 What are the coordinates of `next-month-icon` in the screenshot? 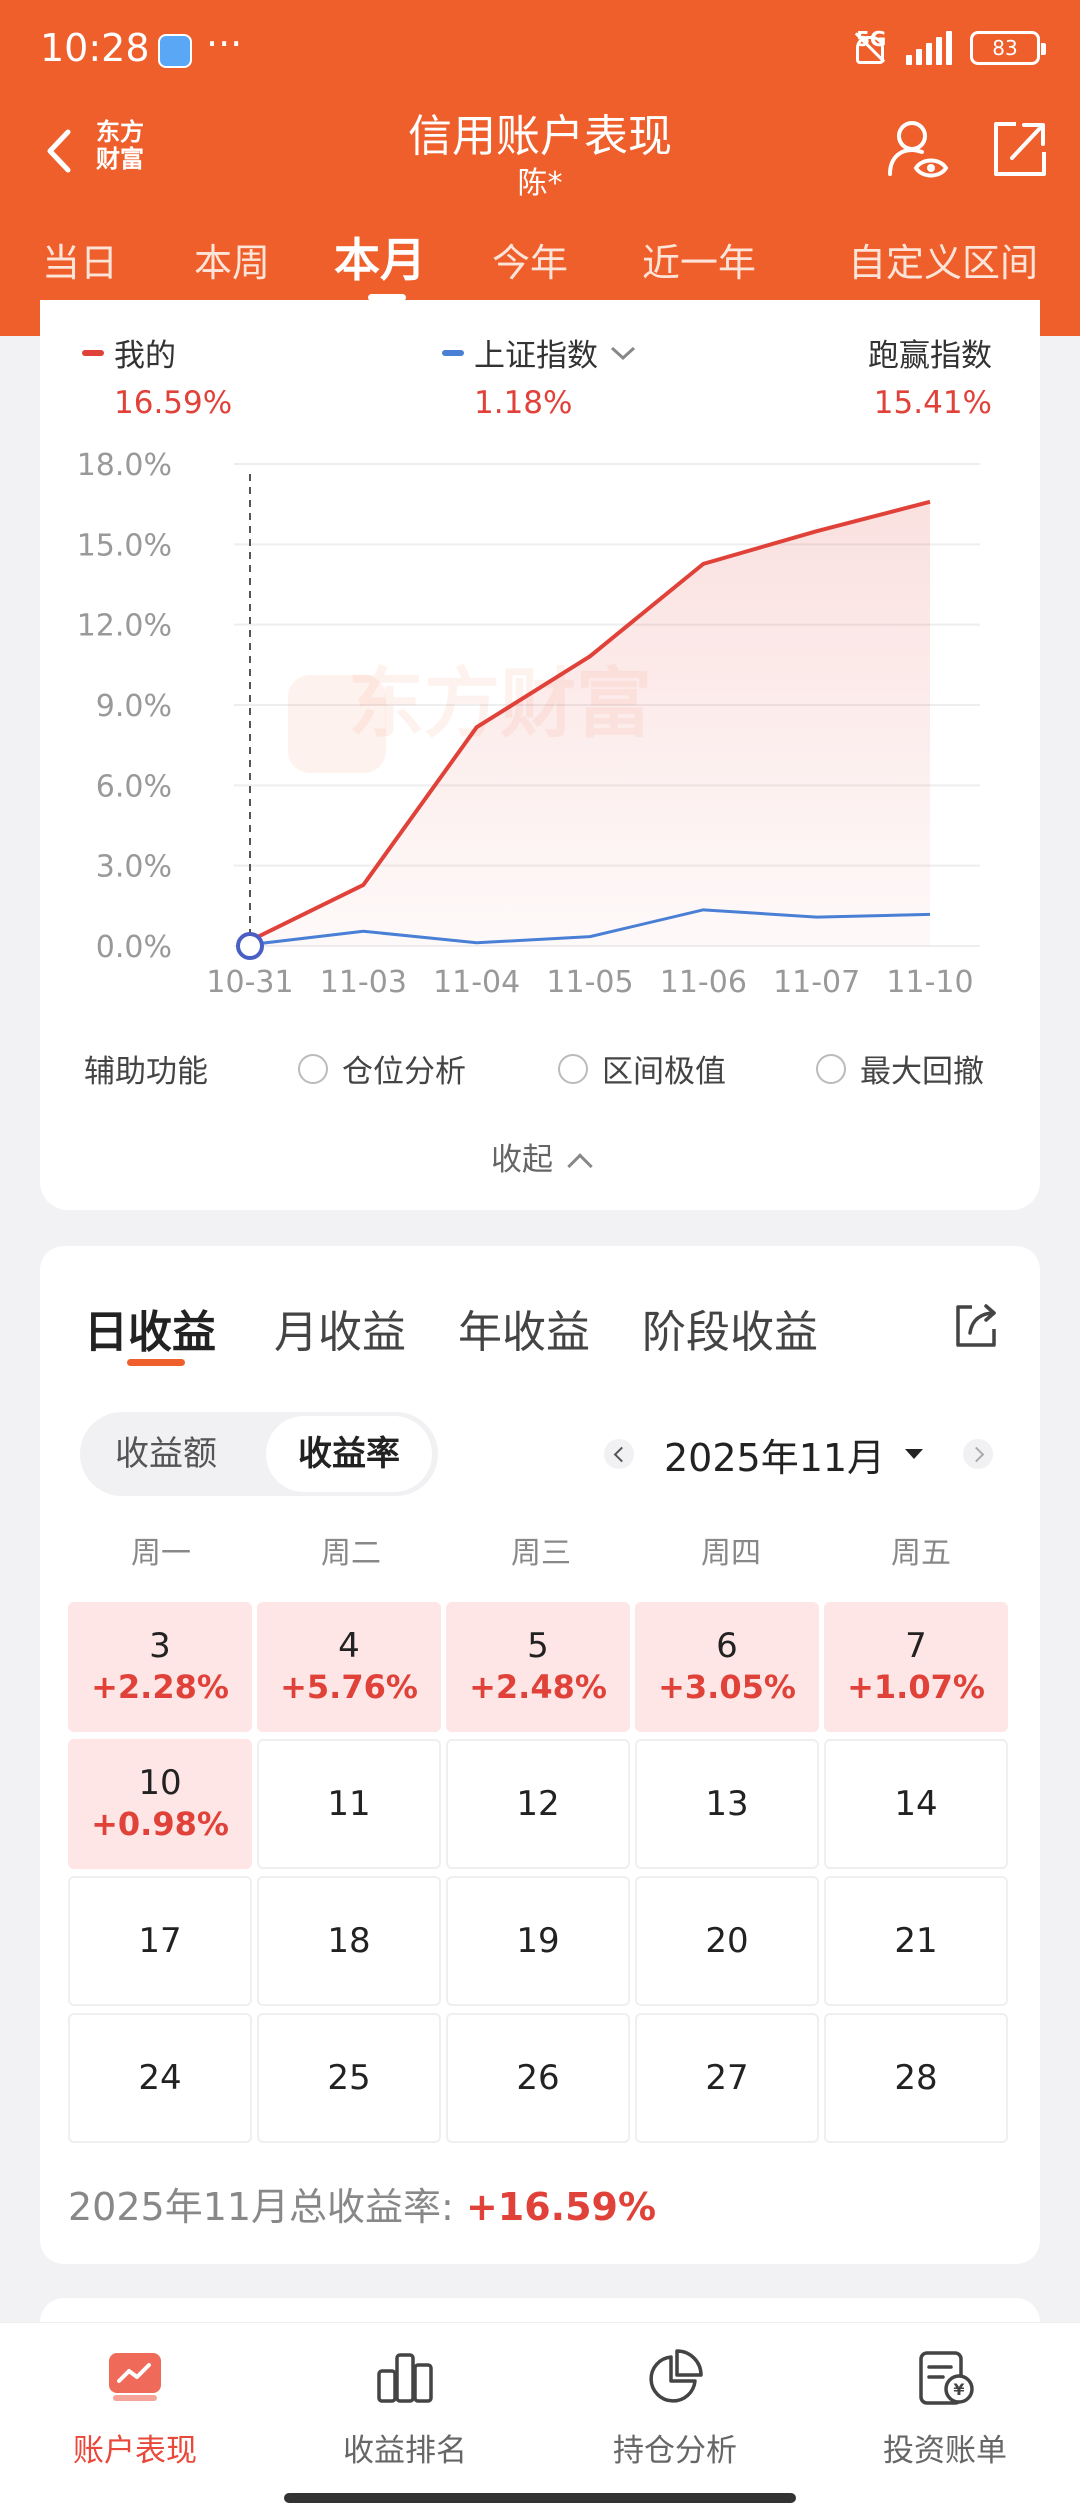 It's located at (978, 1454).